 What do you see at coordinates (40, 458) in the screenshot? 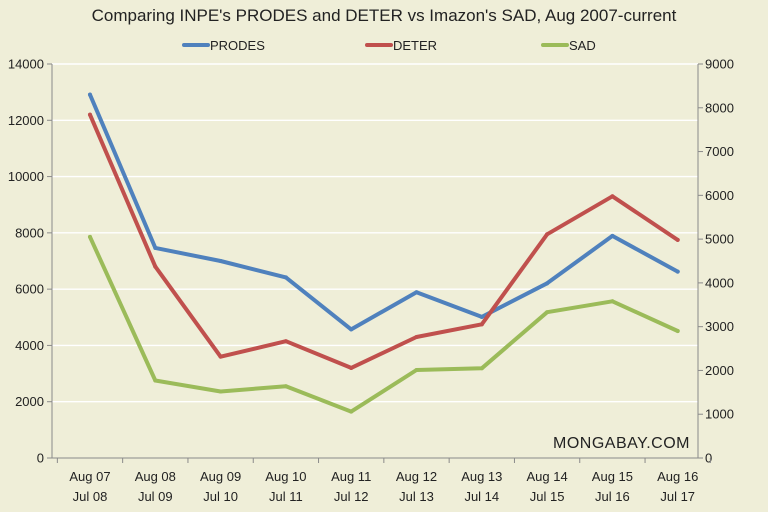
I see `left-tick-label: 0` at bounding box center [40, 458].